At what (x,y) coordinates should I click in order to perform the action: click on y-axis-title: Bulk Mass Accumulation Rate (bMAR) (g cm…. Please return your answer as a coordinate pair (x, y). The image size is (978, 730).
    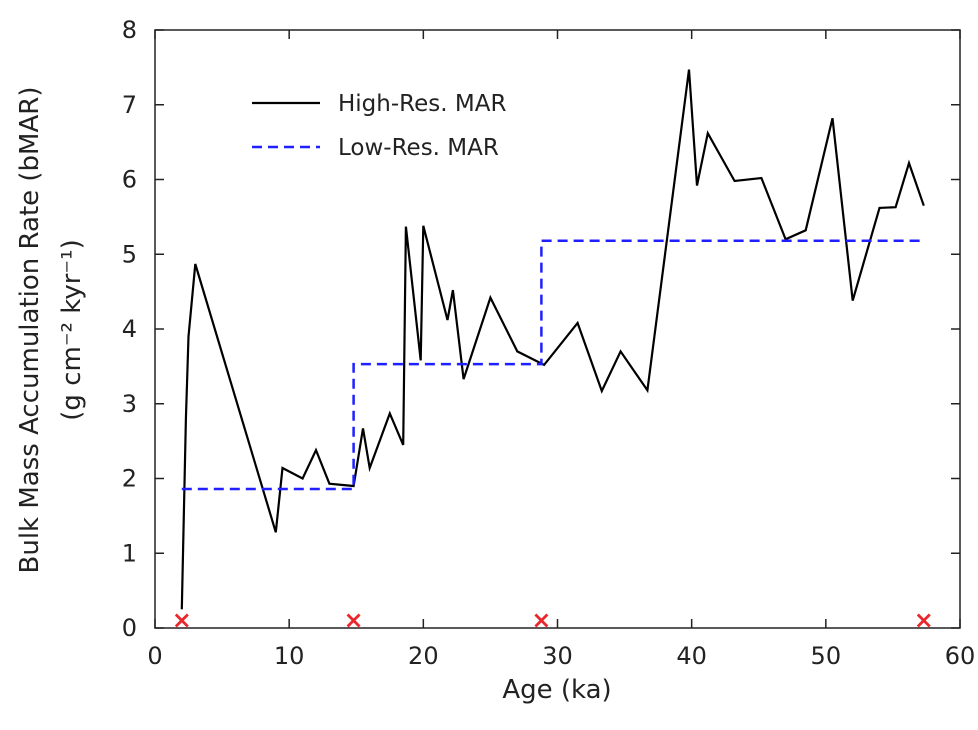
    Looking at the image, I should click on (51, 330).